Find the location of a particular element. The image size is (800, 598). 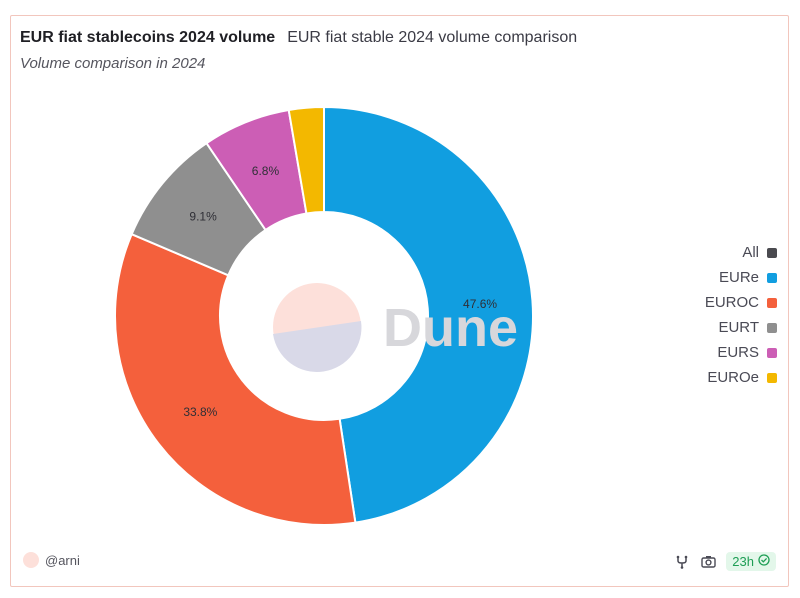

legend-item-eurt: EURT is located at coordinates (732, 327).